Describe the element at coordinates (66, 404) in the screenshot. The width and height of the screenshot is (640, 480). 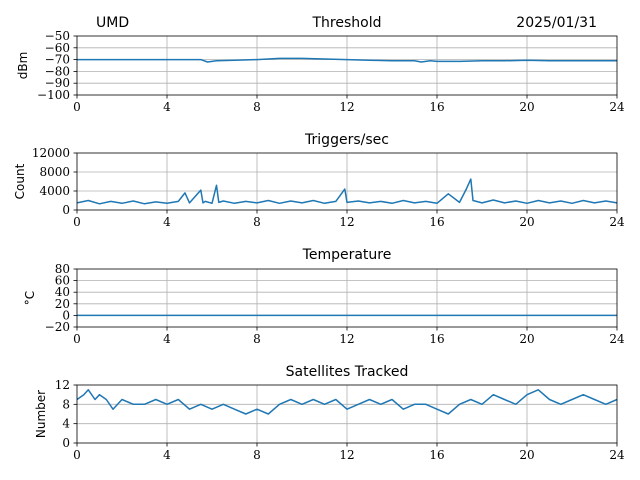
I see `y-tick-label: 8` at that location.